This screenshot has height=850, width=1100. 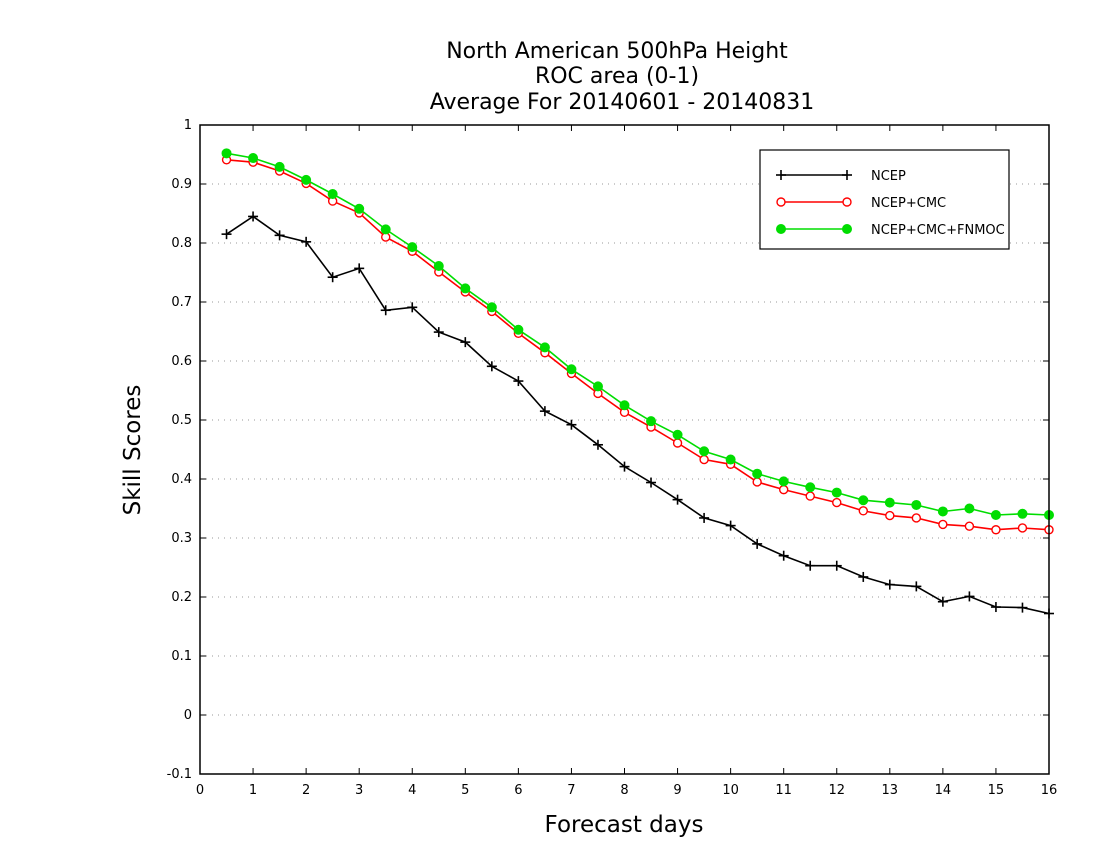 I want to click on legend-entry: NCEP+CMC, so click(x=861, y=203).